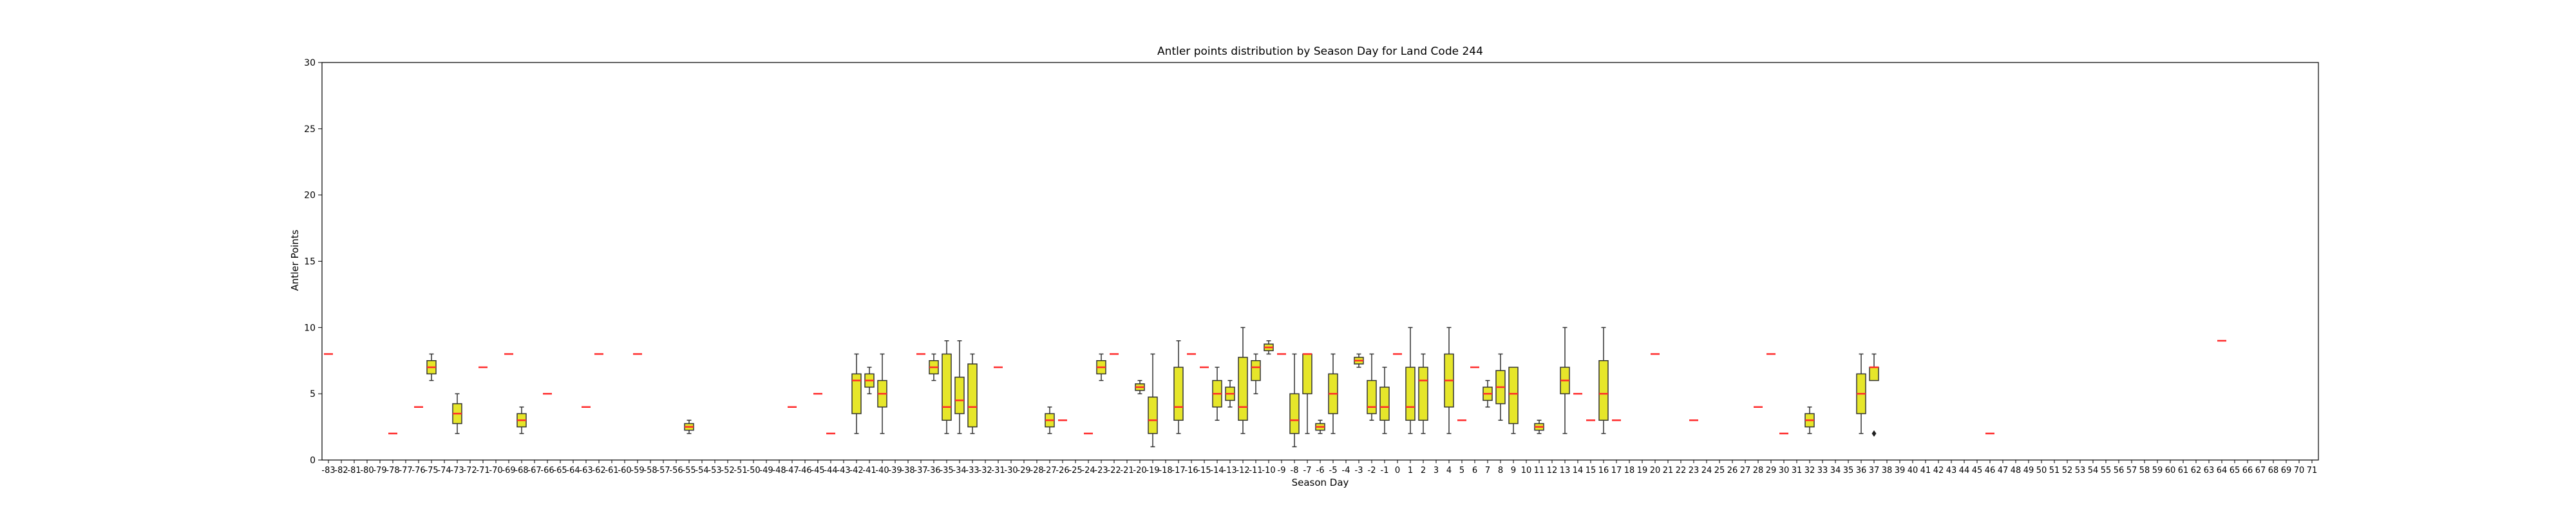  Describe the element at coordinates (295, 260) in the screenshot. I see `y-axis-label: Antler Points` at that location.